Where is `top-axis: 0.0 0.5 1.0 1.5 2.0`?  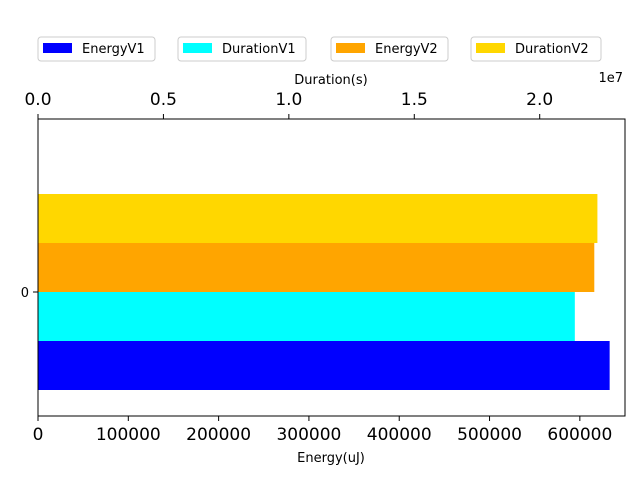 top-axis: 0.0 0.5 1.0 1.5 2.0 is located at coordinates (288, 104).